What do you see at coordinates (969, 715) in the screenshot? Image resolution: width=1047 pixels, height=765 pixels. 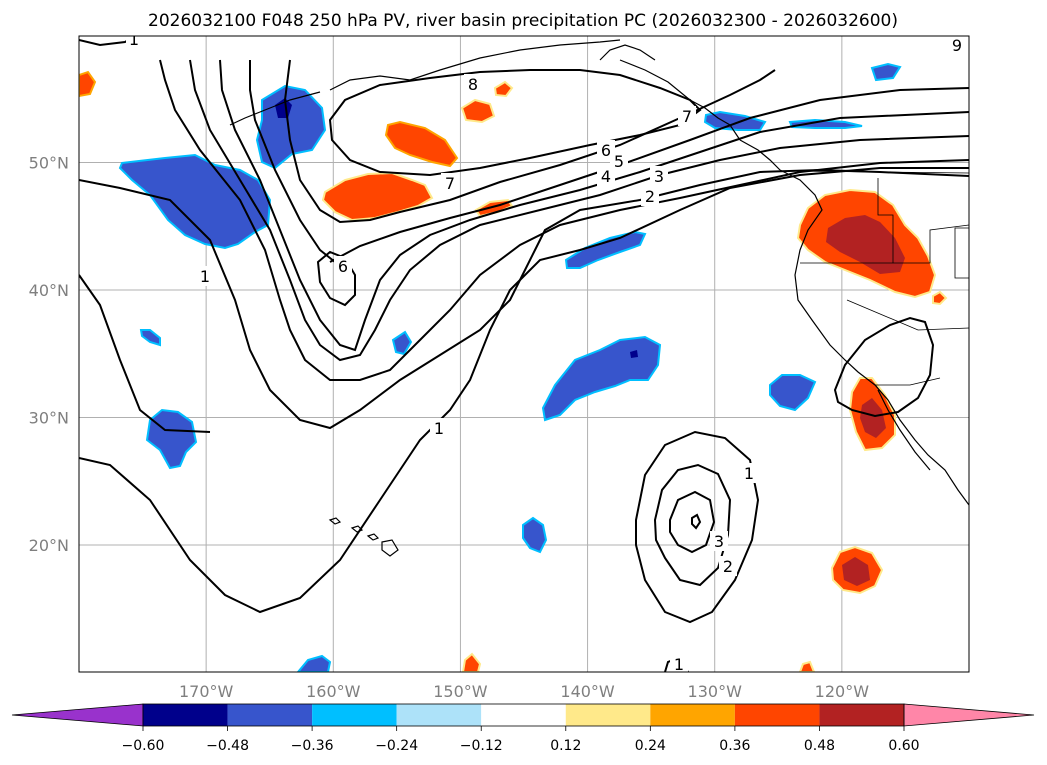 I see `colorbar-extend-max` at bounding box center [969, 715].